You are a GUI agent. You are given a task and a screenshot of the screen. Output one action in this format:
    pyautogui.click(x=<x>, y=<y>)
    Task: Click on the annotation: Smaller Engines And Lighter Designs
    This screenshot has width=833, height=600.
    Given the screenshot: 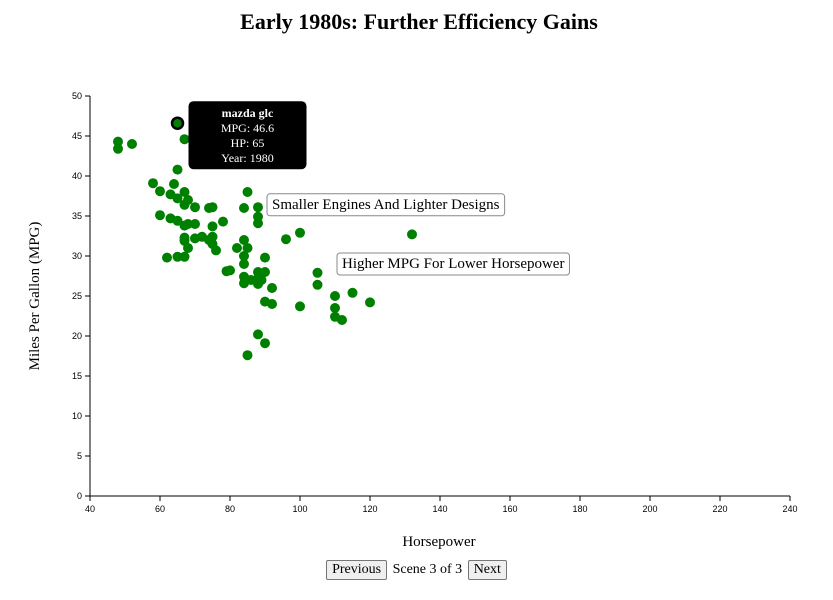 What is the action you would take?
    pyautogui.click(x=386, y=205)
    